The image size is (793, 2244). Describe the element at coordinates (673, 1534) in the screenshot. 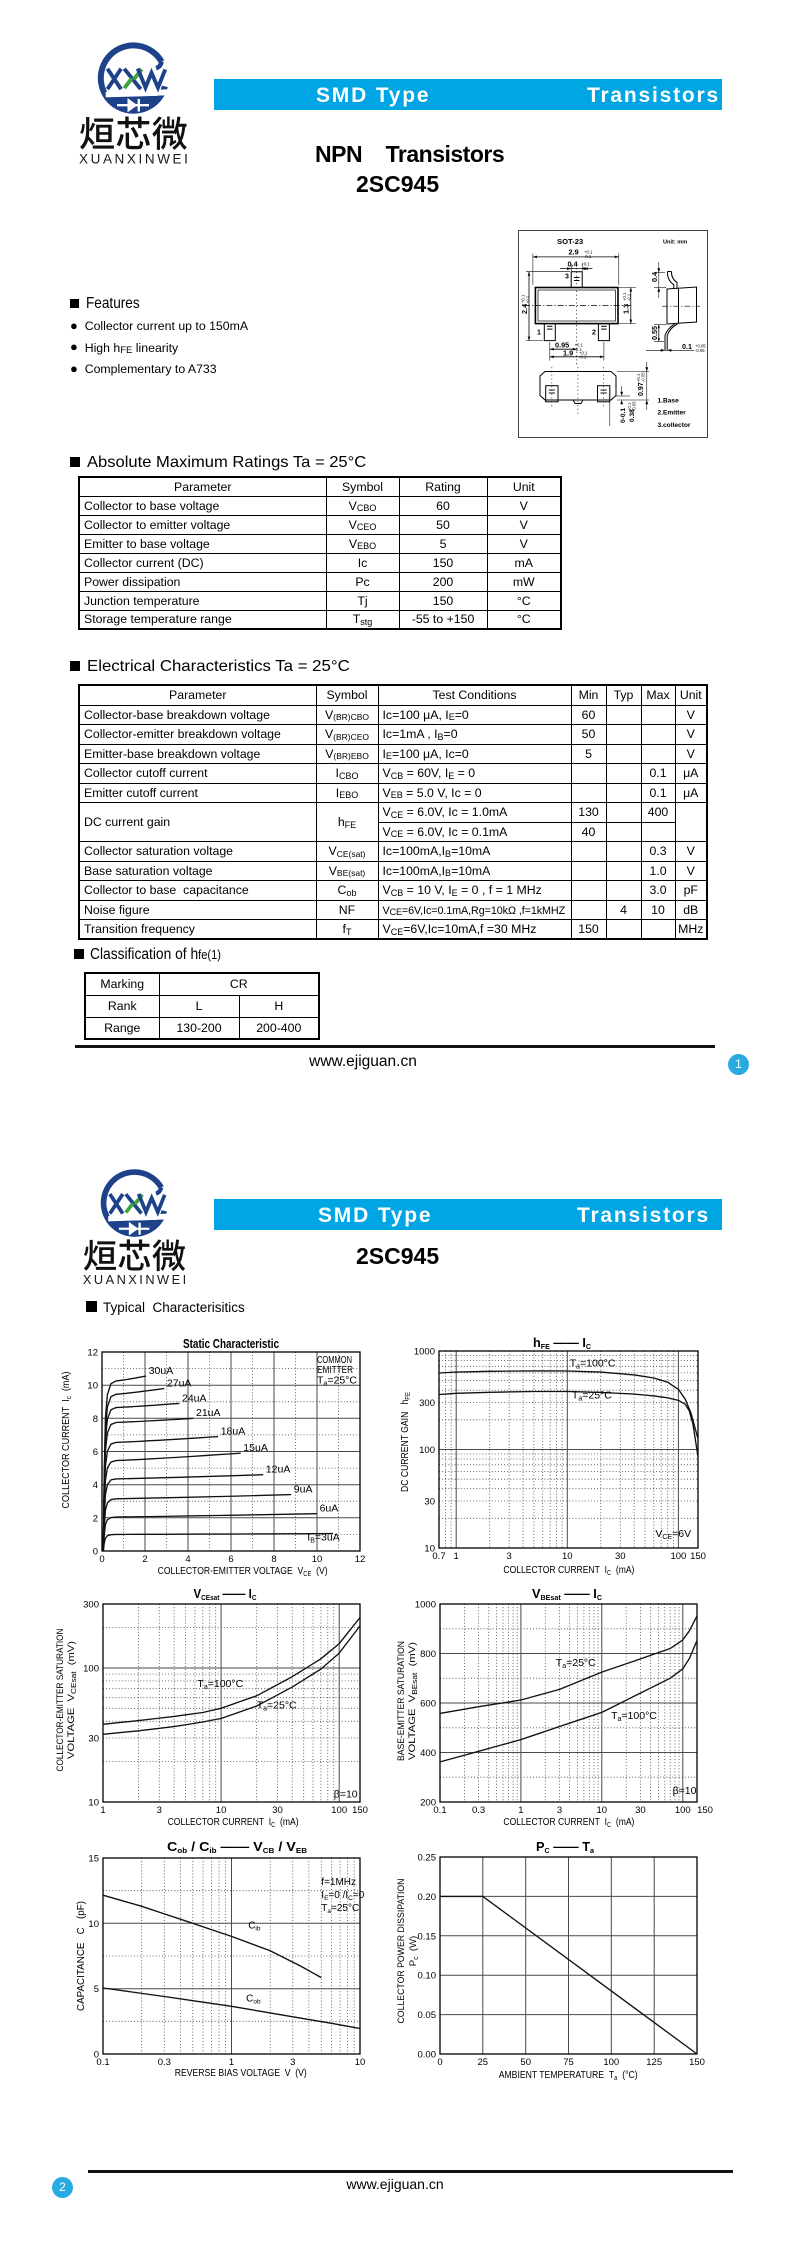

I see `svg-text: VCE=6V` at that location.